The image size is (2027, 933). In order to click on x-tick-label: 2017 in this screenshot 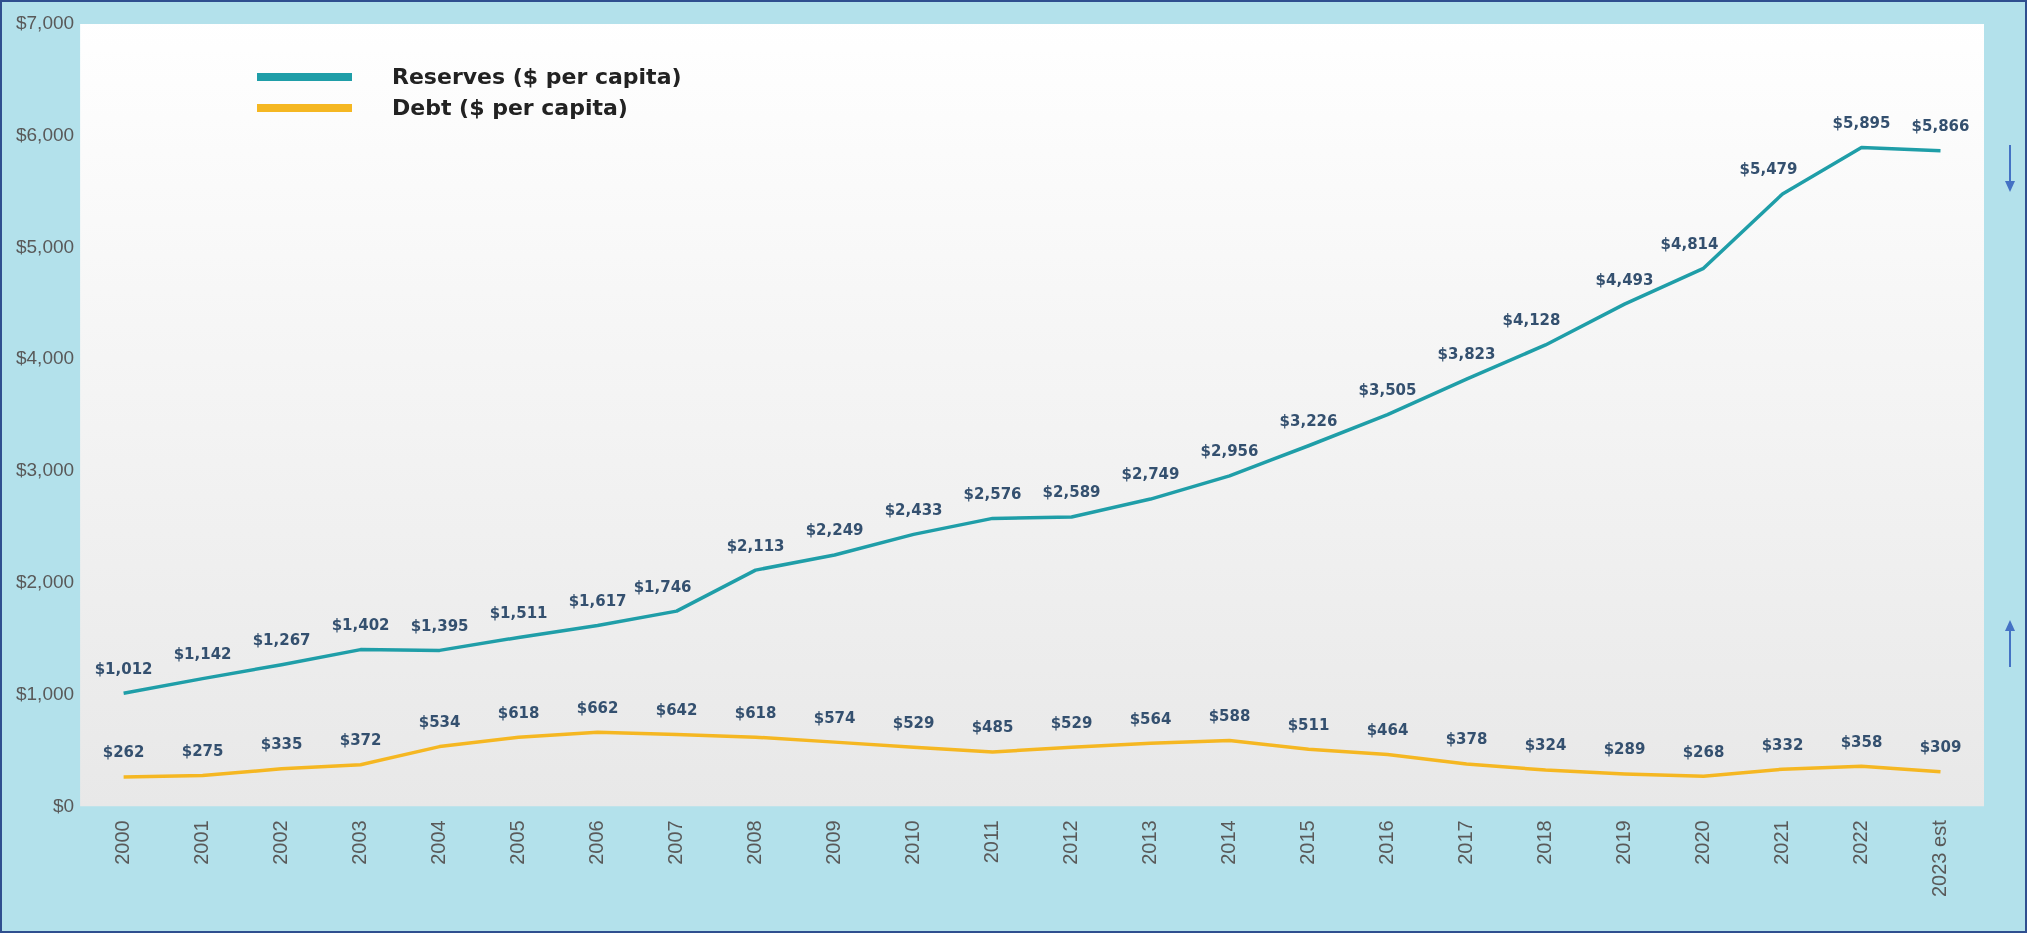, I will do `click(1465, 842)`.